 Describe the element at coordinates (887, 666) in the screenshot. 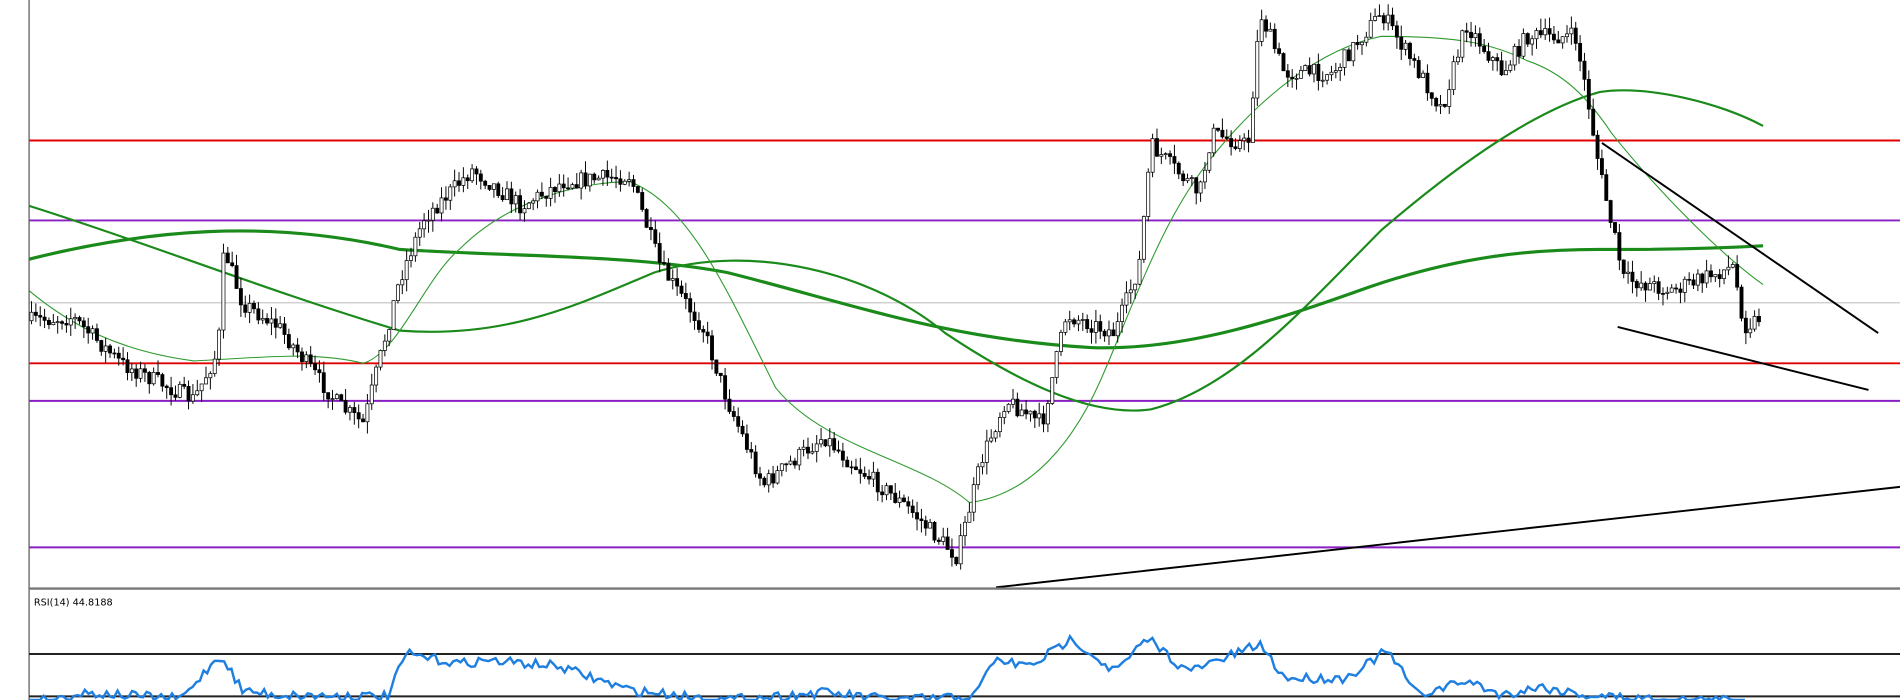

I see `rsi-line` at that location.